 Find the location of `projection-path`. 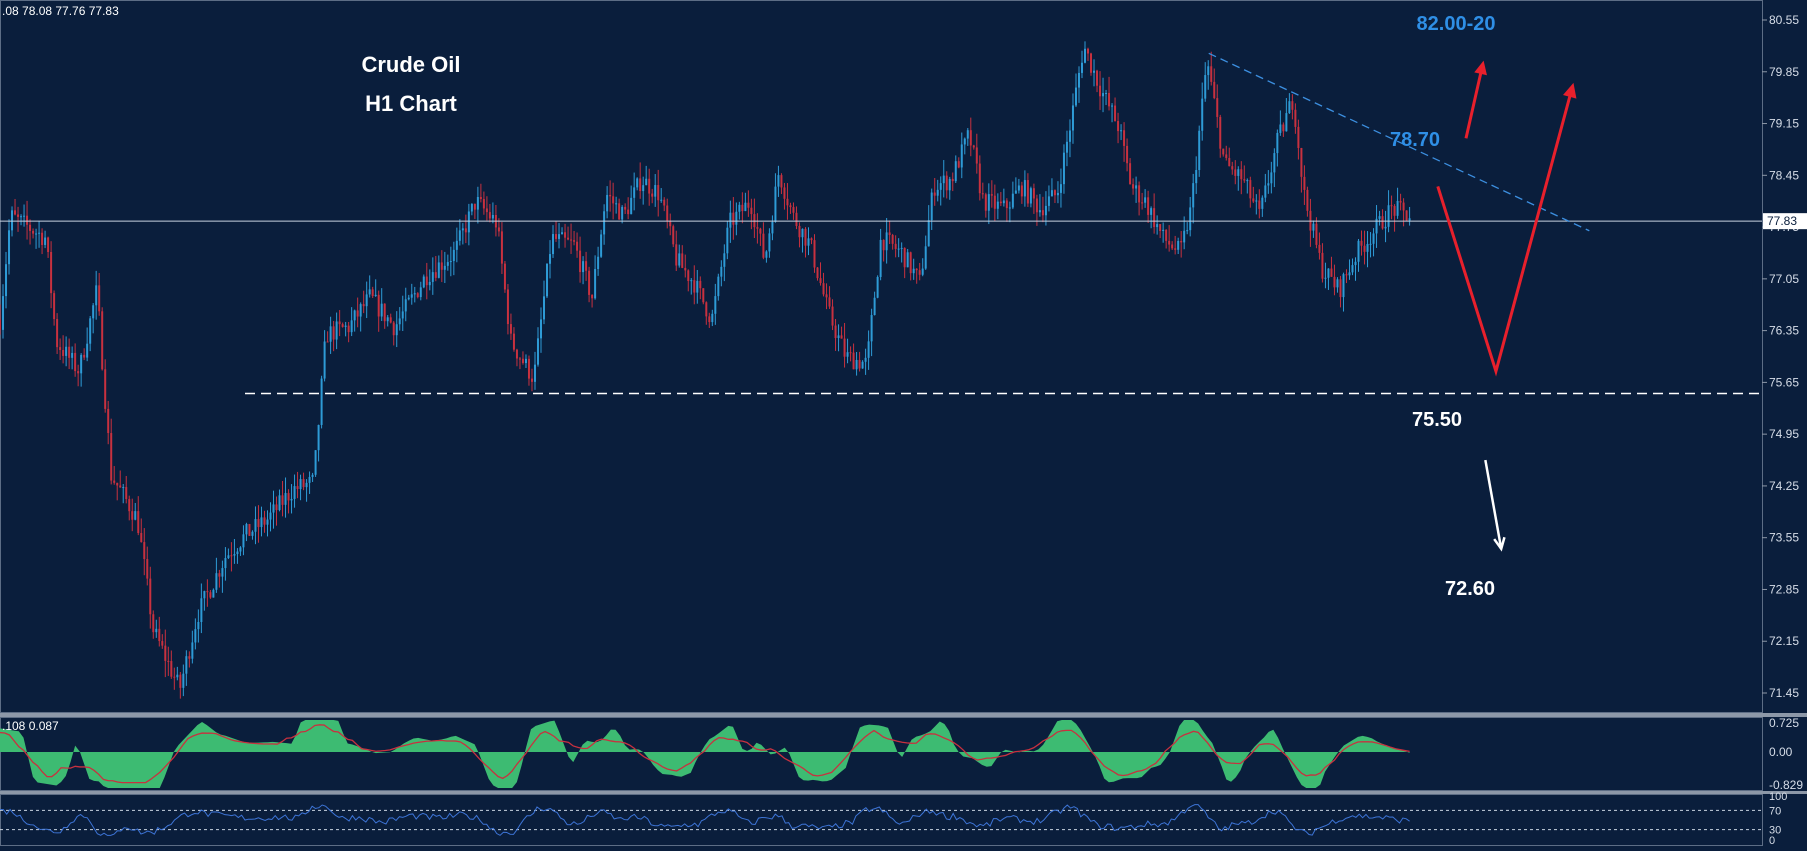

projection-path is located at coordinates (1504, 234).